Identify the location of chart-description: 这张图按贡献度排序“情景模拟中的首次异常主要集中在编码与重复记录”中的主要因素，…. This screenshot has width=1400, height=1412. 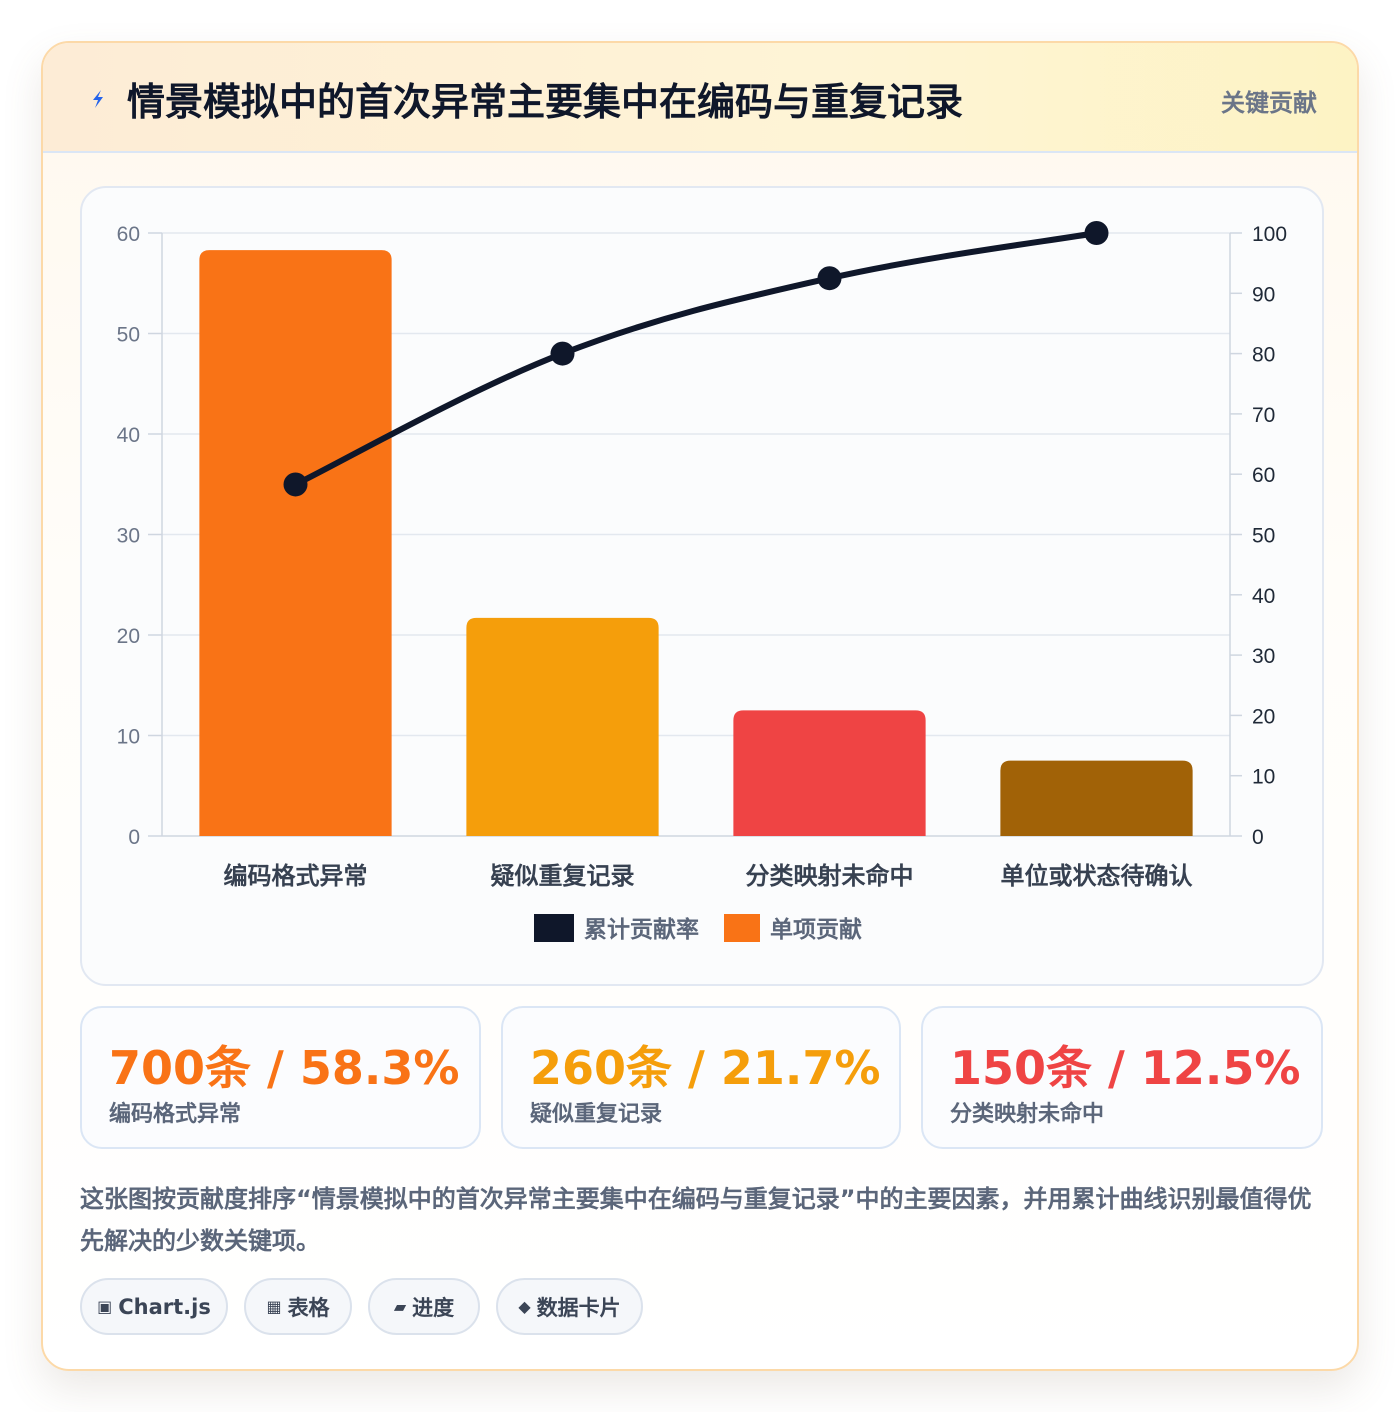
(696, 1220).